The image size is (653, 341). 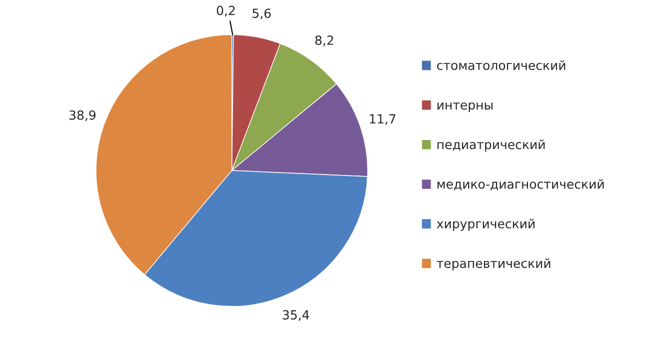 What do you see at coordinates (491, 146) in the screenshot?
I see `legend-label: педиатрический` at bounding box center [491, 146].